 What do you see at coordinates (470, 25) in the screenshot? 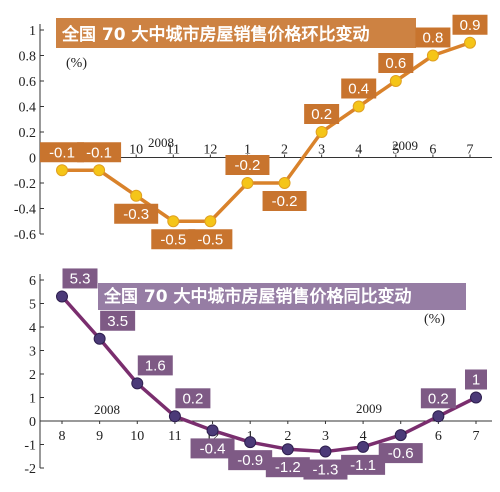
I see `data-label: 0.9` at bounding box center [470, 25].